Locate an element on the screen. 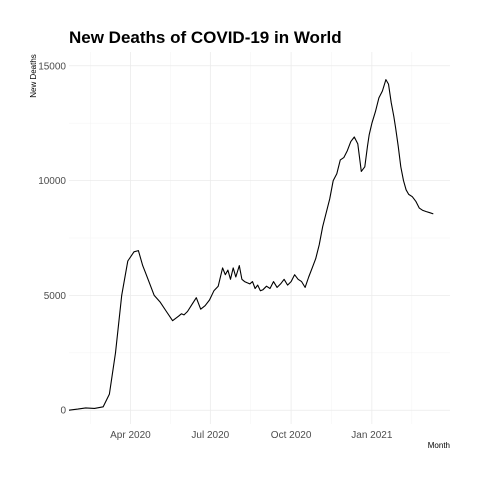  y-tick-labels: 0 5000 10000 15000 is located at coordinates (52, 238).